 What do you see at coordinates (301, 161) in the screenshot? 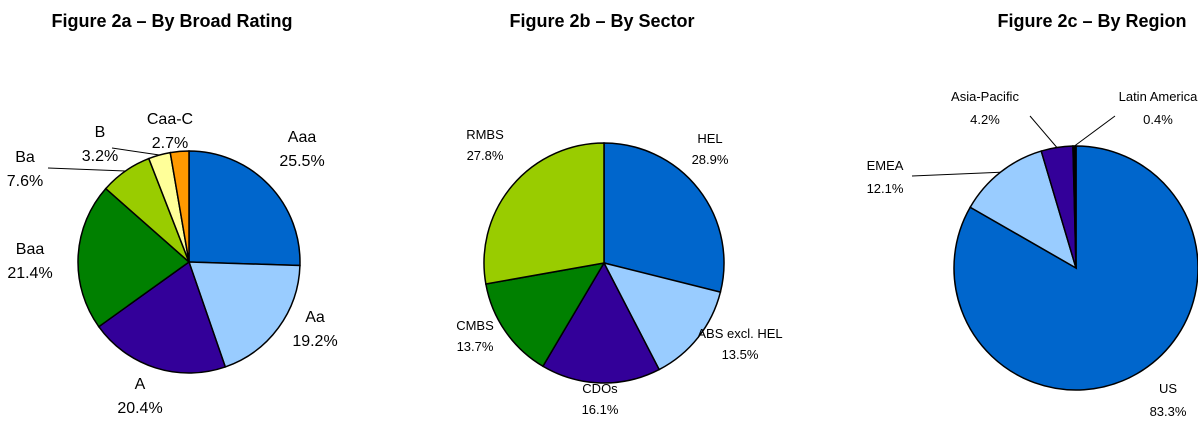
I see `slice-value: 25.5%` at bounding box center [301, 161].